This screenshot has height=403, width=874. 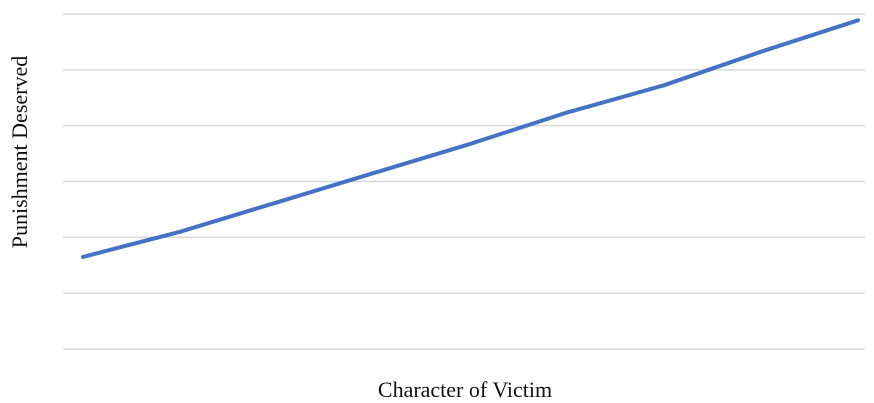 What do you see at coordinates (19, 152) in the screenshot?
I see `y-axis-label: Punishment Deserved` at bounding box center [19, 152].